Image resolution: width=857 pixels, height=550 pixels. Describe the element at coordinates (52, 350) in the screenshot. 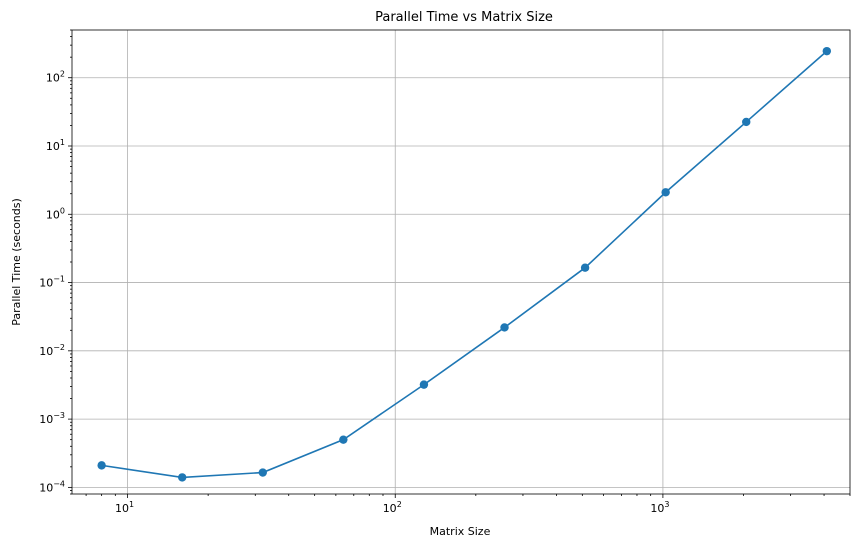

I see `y-tick-label: 10⁻²` at that location.